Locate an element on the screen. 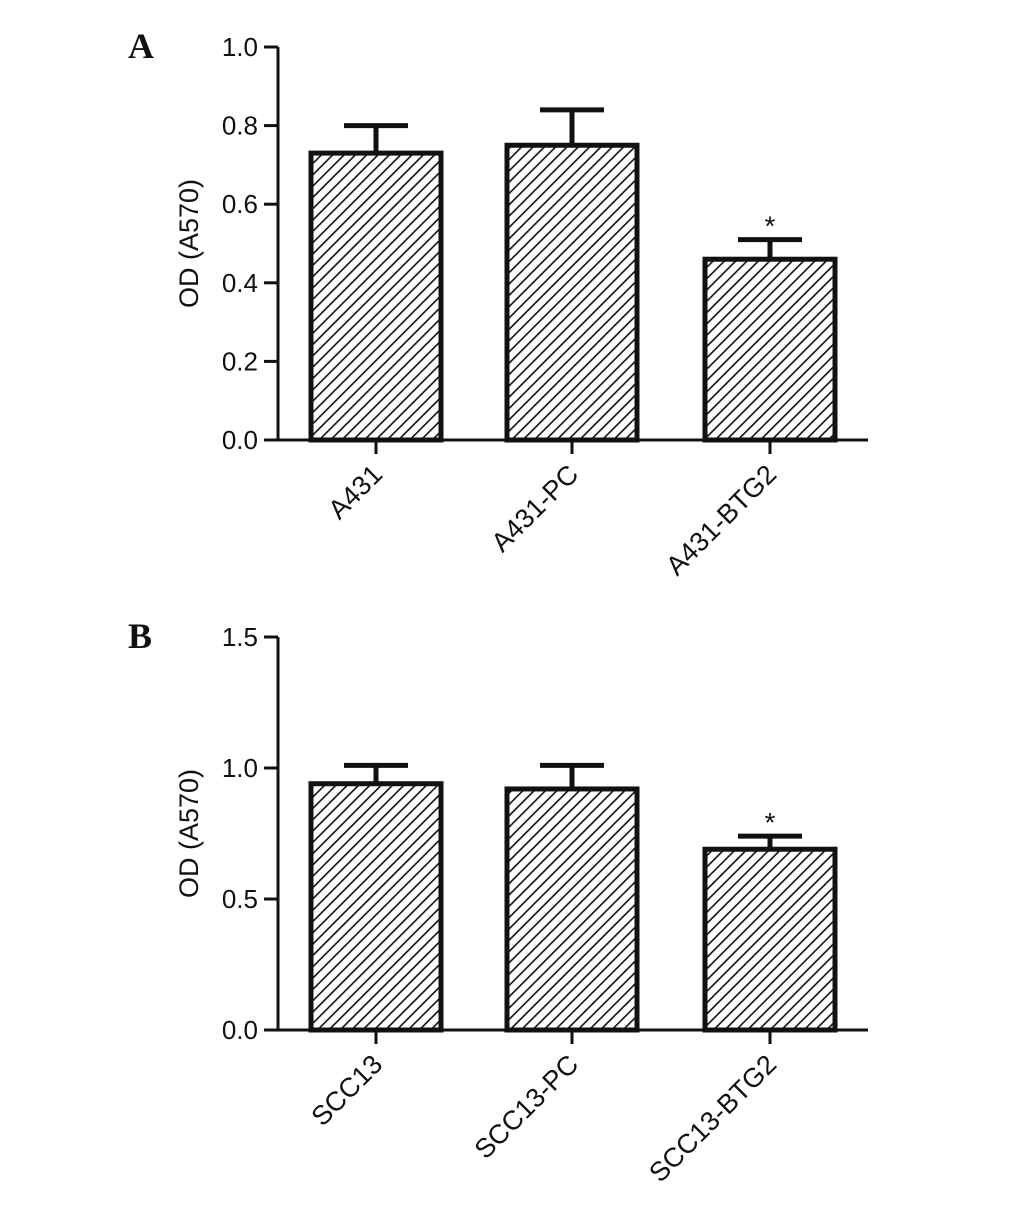  y-tick-label: 0.2 is located at coordinates (240, 361).